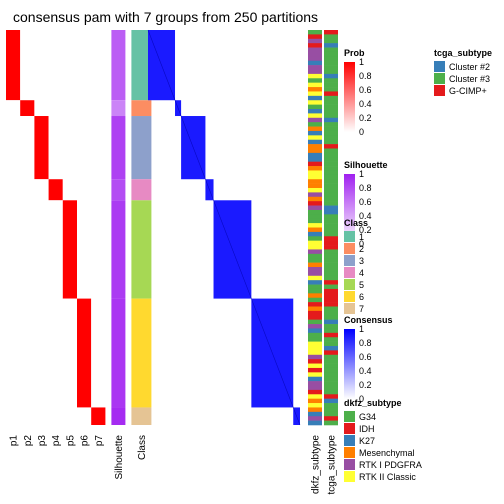 The height and width of the screenshot is (504, 504). Describe the element at coordinates (365, 202) in the screenshot. I see `silhouette-legend-tick: 0.6` at that location.